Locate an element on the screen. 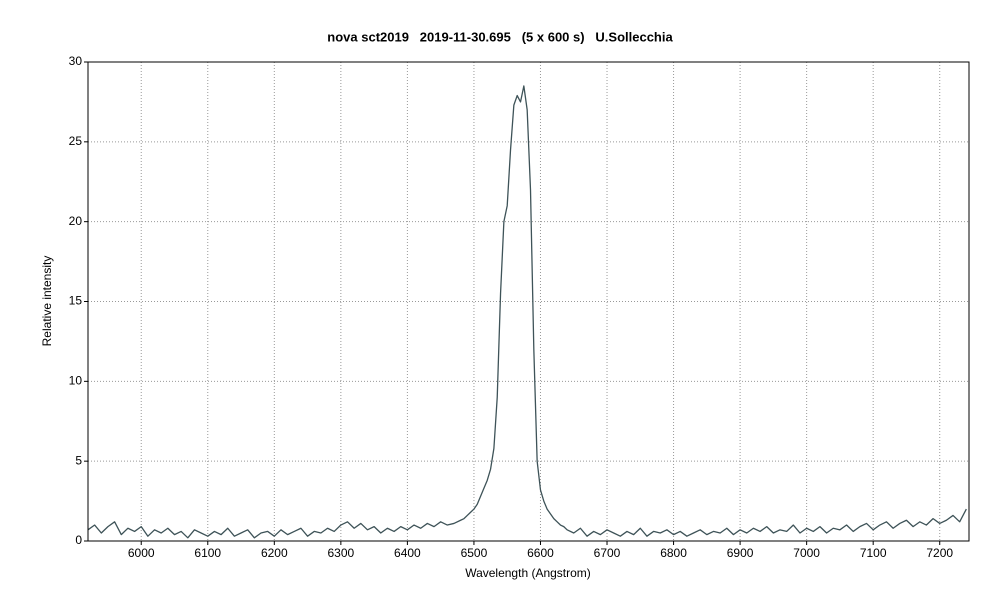 This screenshot has height=606, width=1000. x-tick-label: 6200 is located at coordinates (274, 553).